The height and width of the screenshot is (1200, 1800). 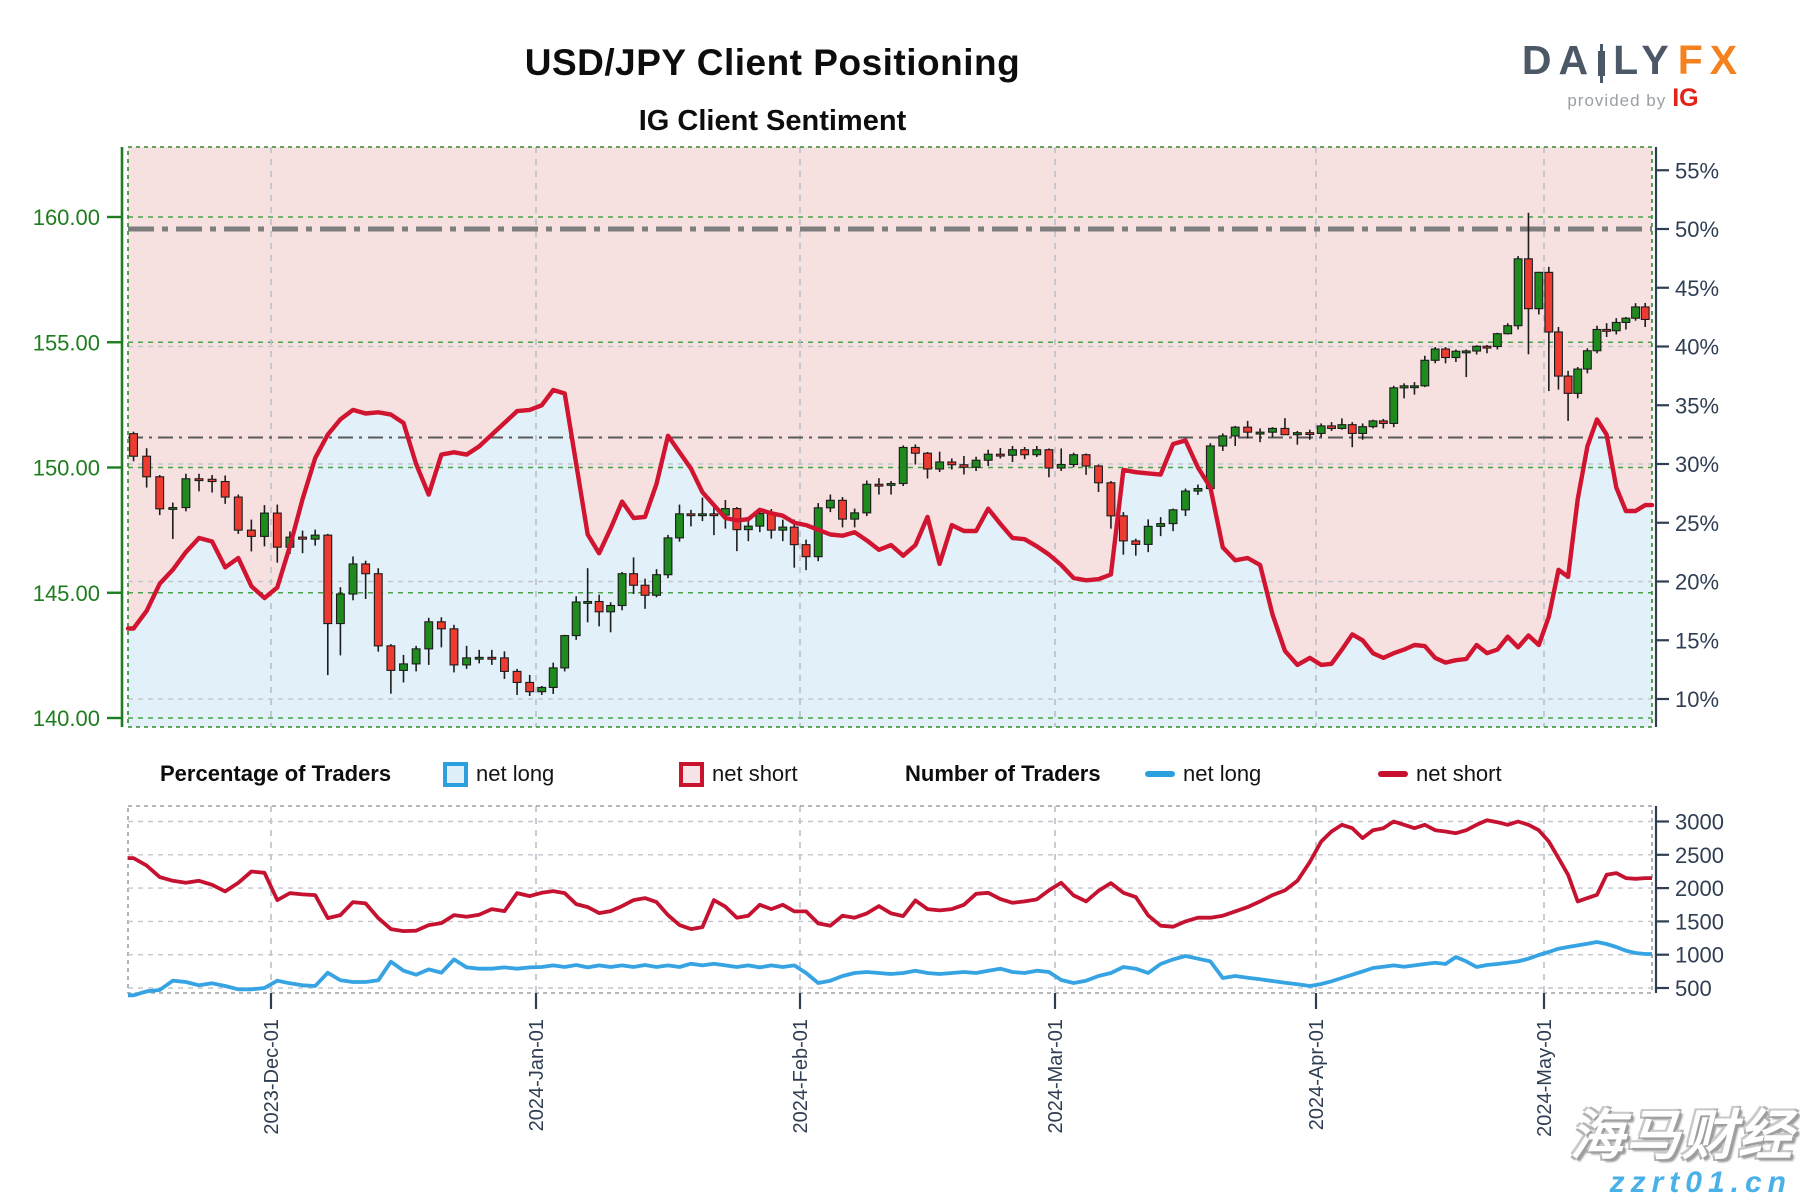 I want to click on legend-number-title: Number of Traders, so click(x=1003, y=773).